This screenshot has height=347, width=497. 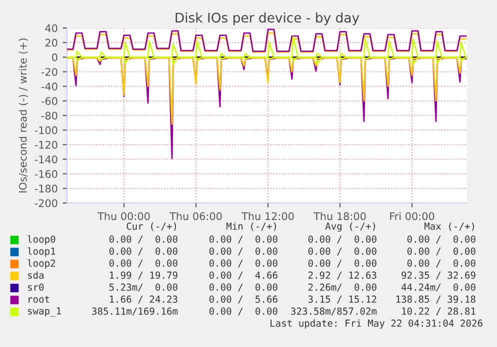 What do you see at coordinates (135, 312) in the screenshot?
I see `text: 385.11m/169.16m` at bounding box center [135, 312].